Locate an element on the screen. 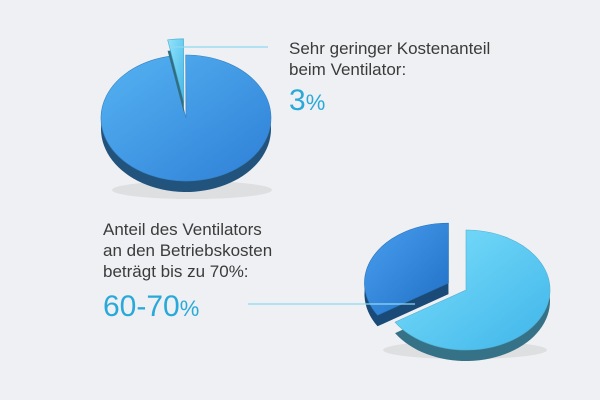  pie-1-slices is located at coordinates (186, 115).